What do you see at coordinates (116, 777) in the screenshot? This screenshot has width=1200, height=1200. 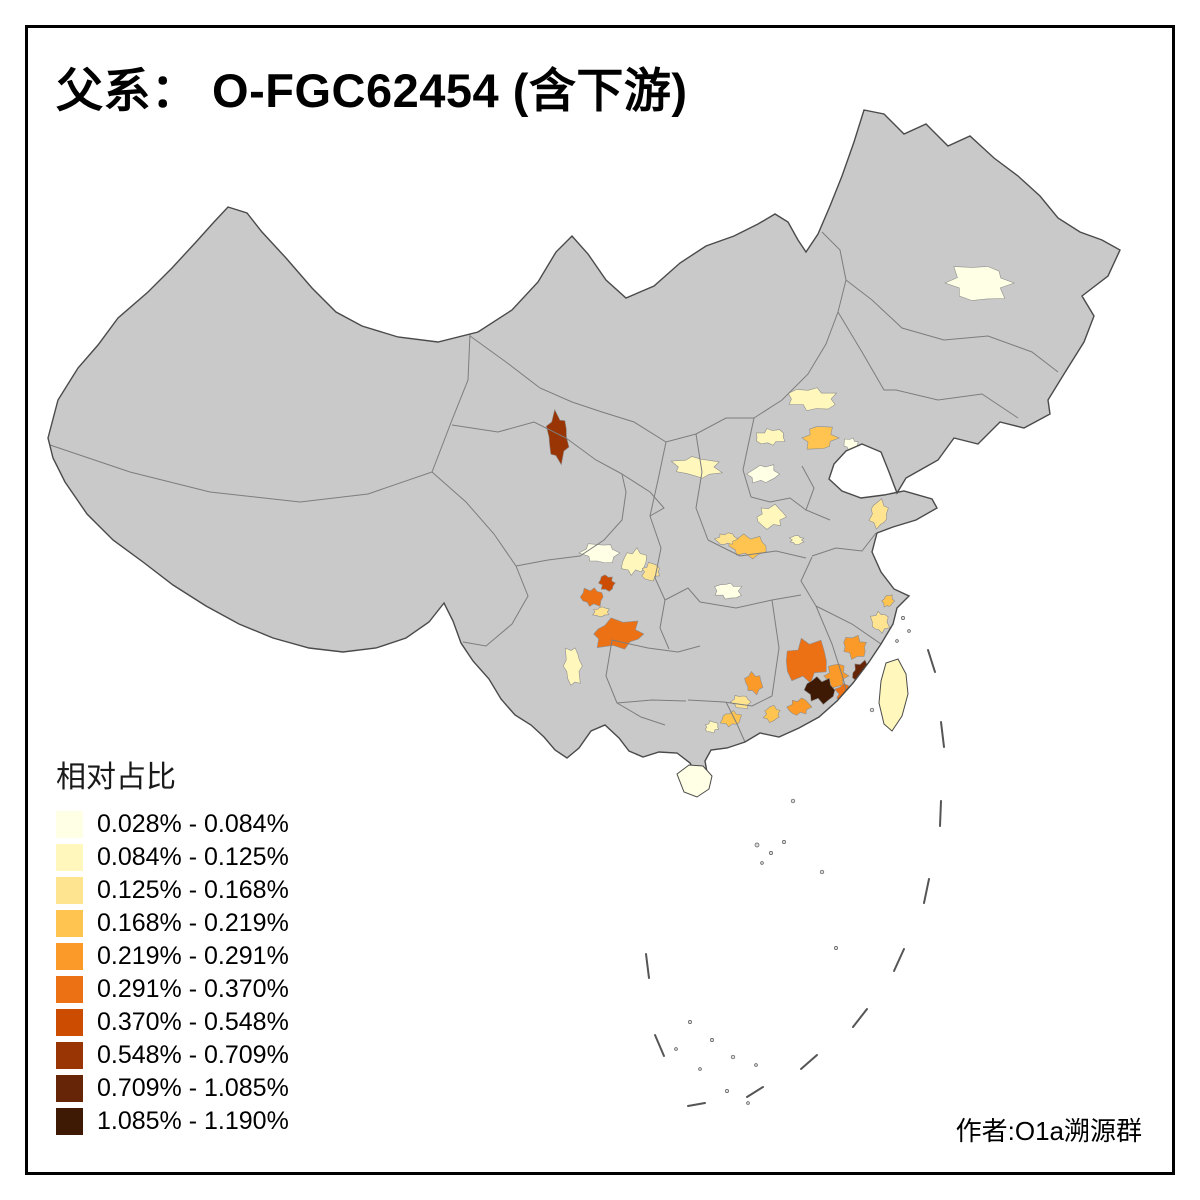 I see `legend-title: 相对占比` at bounding box center [116, 777].